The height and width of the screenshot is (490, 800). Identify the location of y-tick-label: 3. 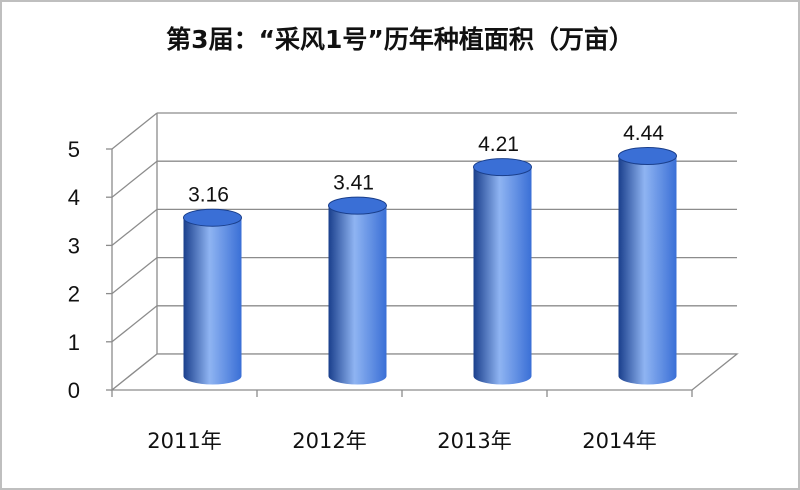
(74, 245).